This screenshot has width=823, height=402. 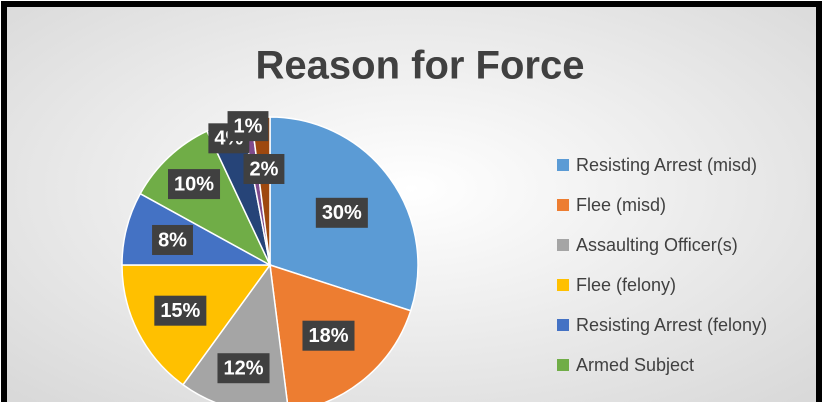 I want to click on data-label: 10%, so click(x=194, y=184).